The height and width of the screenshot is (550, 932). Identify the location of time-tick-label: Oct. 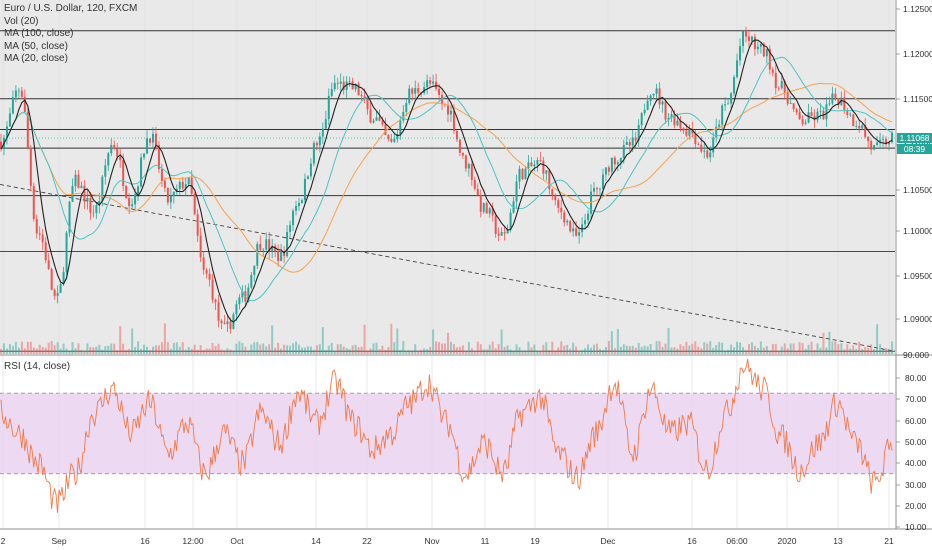
(237, 541).